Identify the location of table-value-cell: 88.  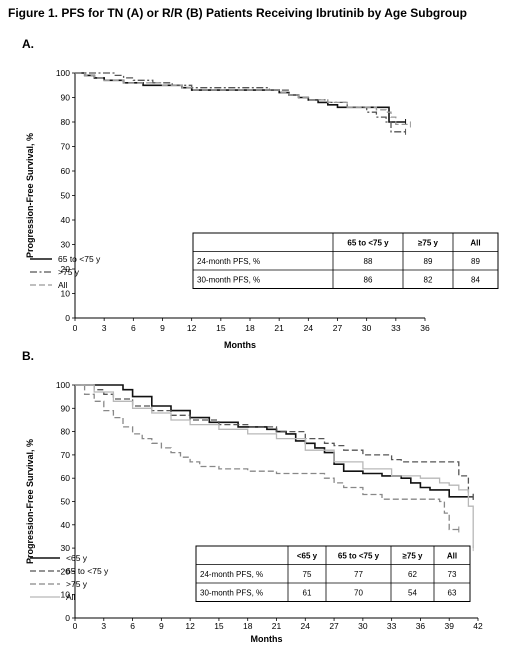
(368, 261).